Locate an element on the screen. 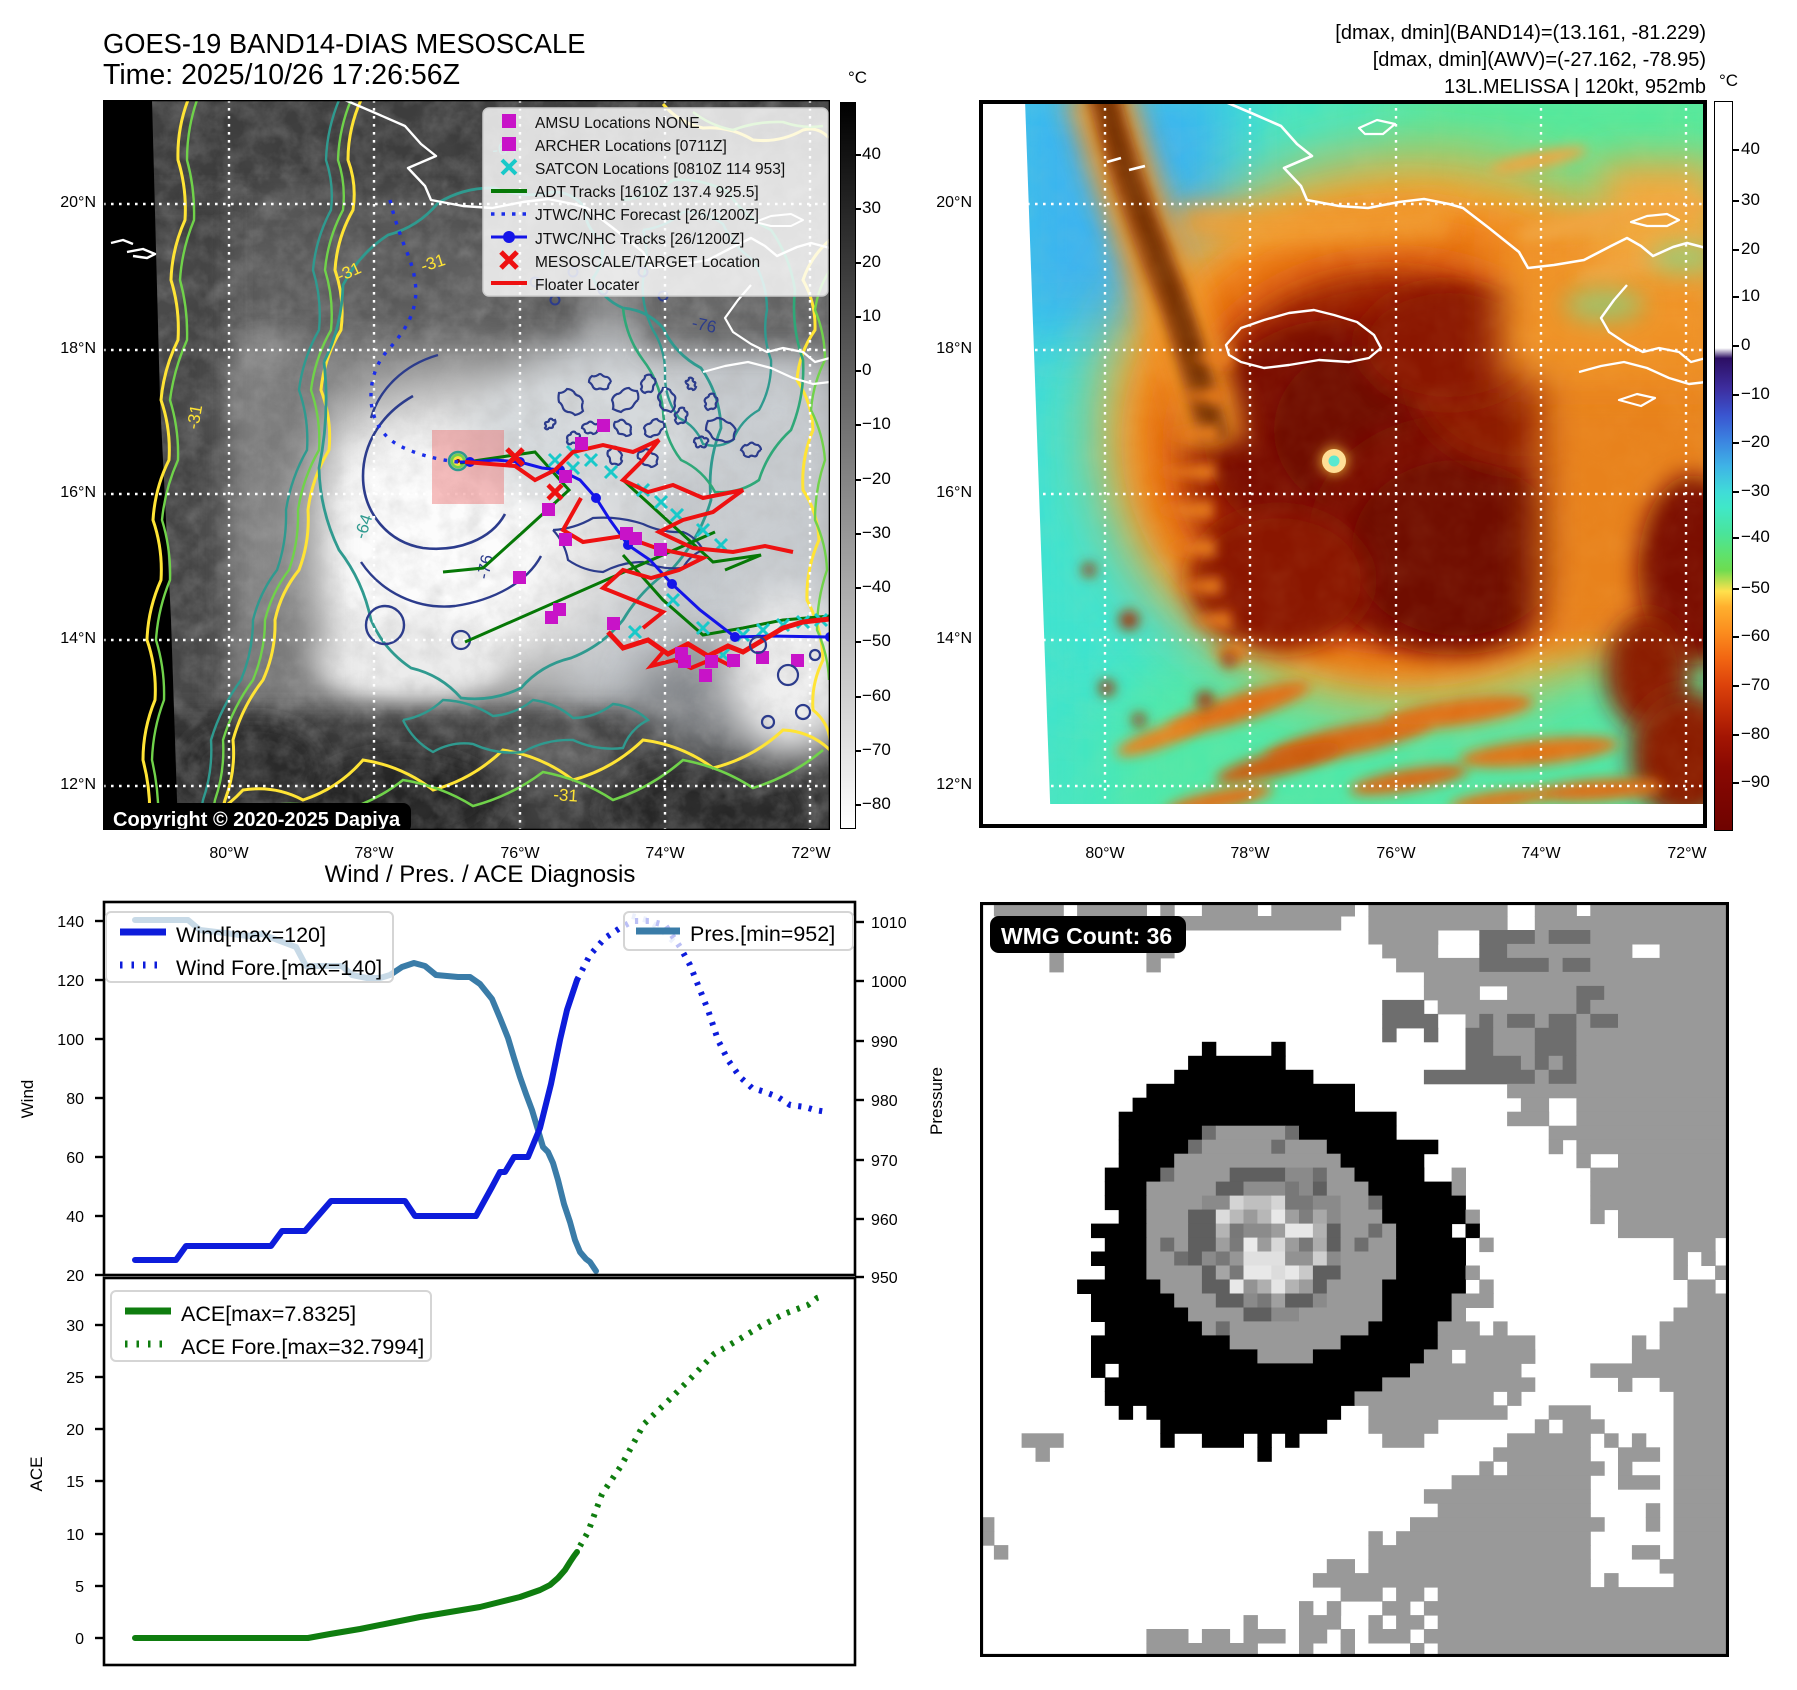 The width and height of the screenshot is (1797, 1690). svg-text: ACE[max=7.8325] is located at coordinates (268, 1314).